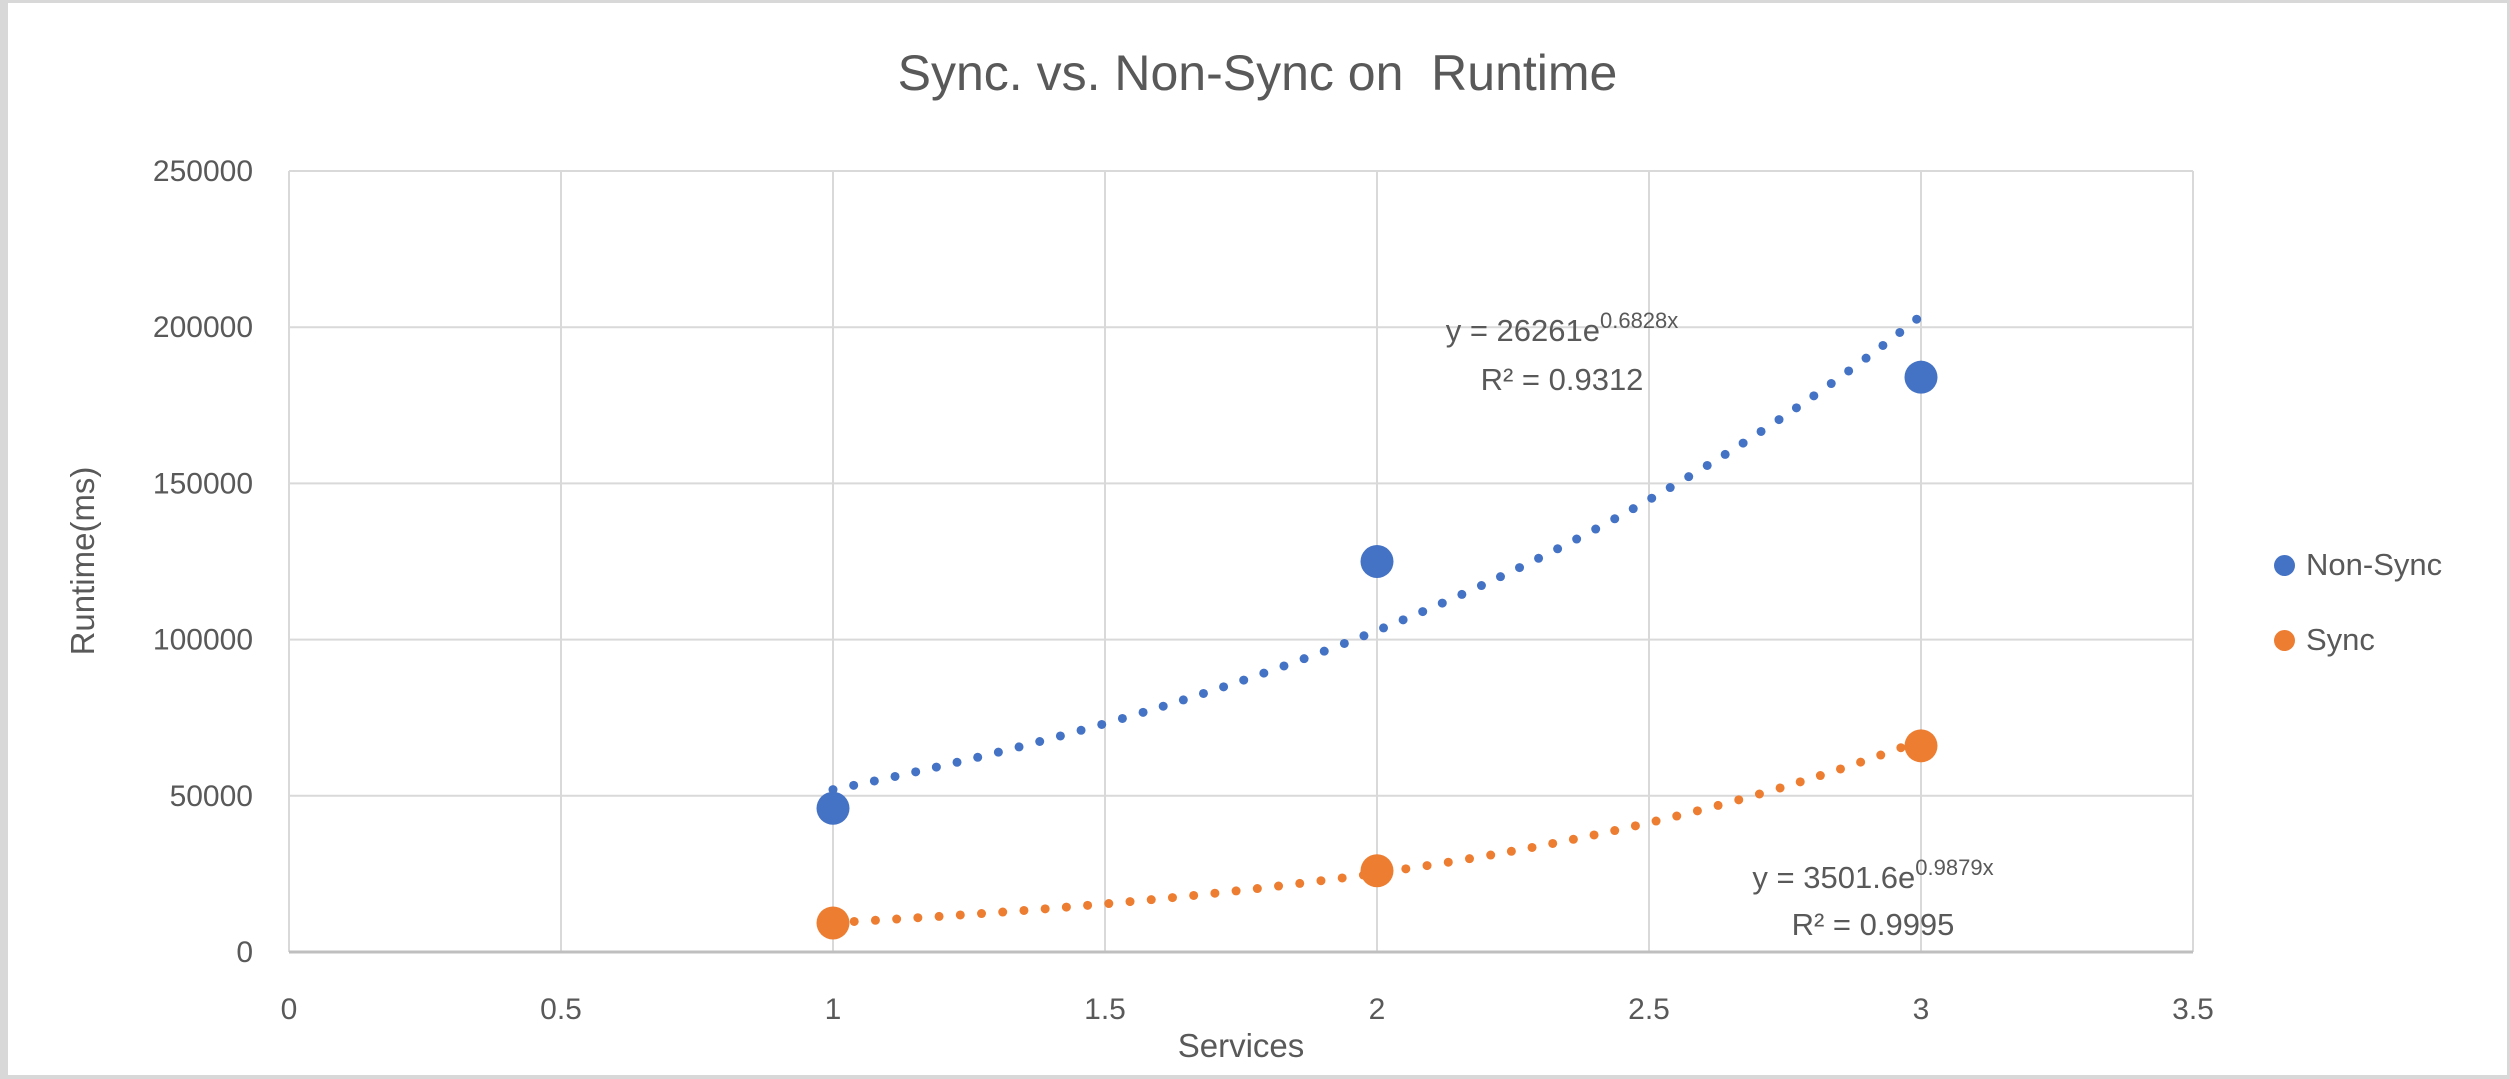 This screenshot has width=2510, height=1079. What do you see at coordinates (203, 640) in the screenshot?
I see `y-tick-label: 100000` at bounding box center [203, 640].